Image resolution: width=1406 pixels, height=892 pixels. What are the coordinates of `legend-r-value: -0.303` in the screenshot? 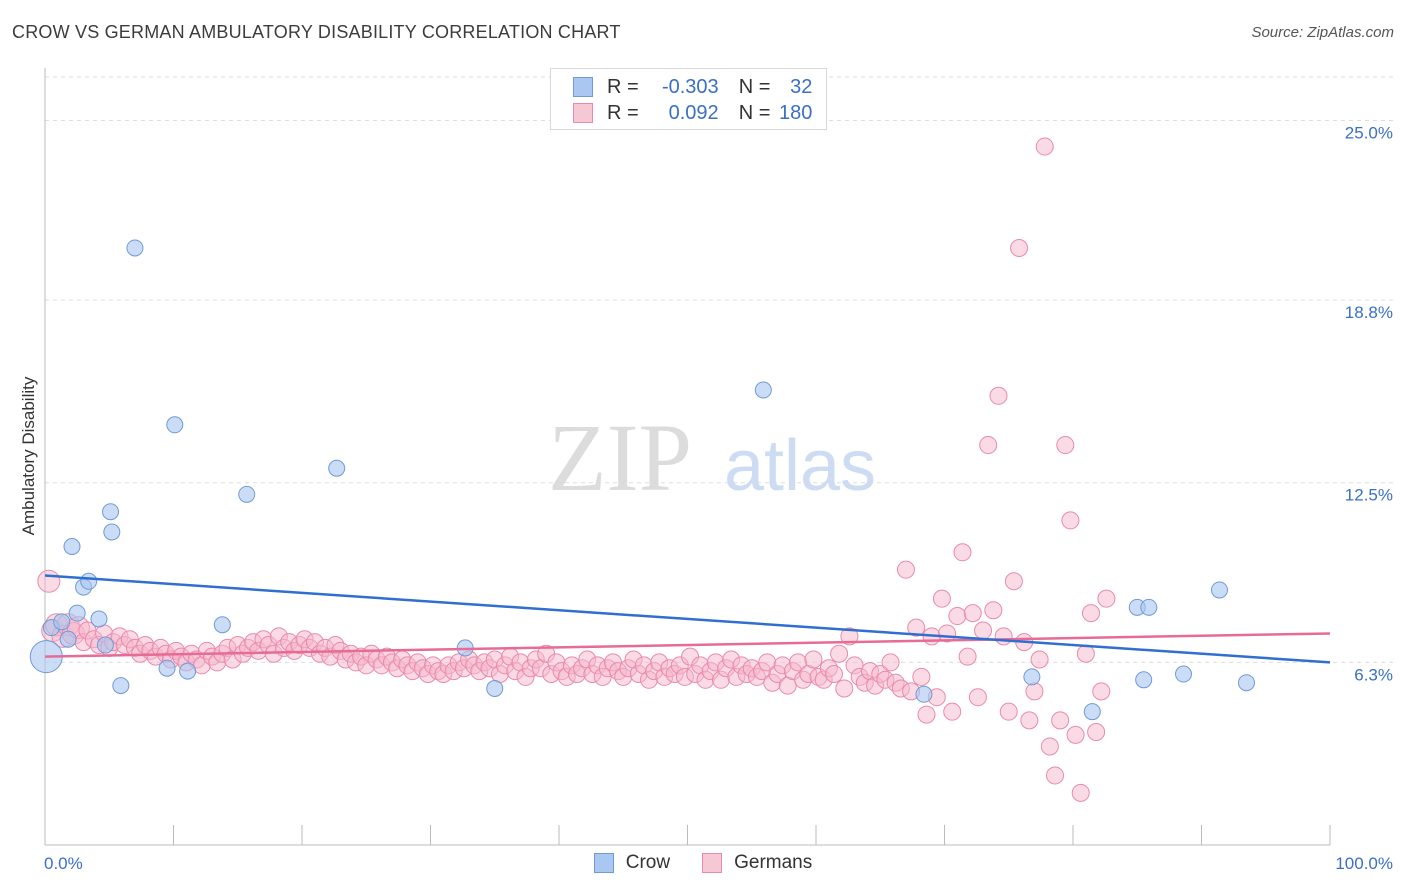 It's located at (690, 86).